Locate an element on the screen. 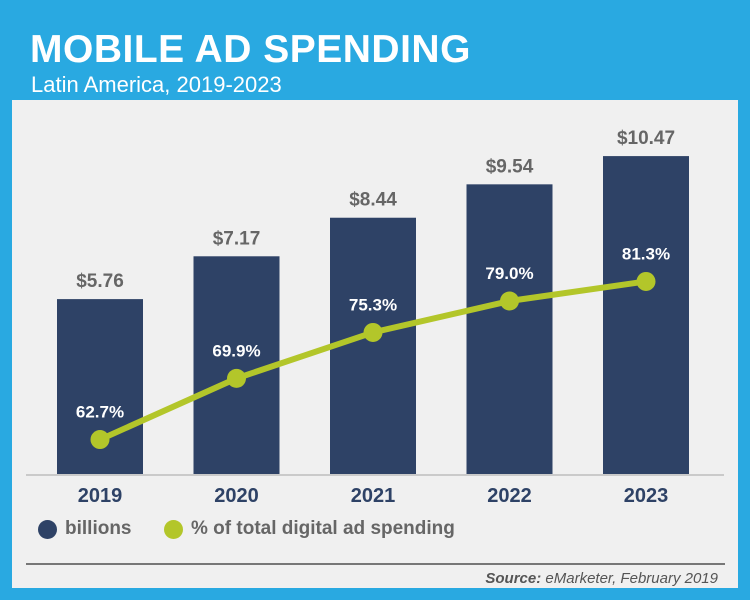 The width and height of the screenshot is (750, 600). line-point-2020 is located at coordinates (236, 378).